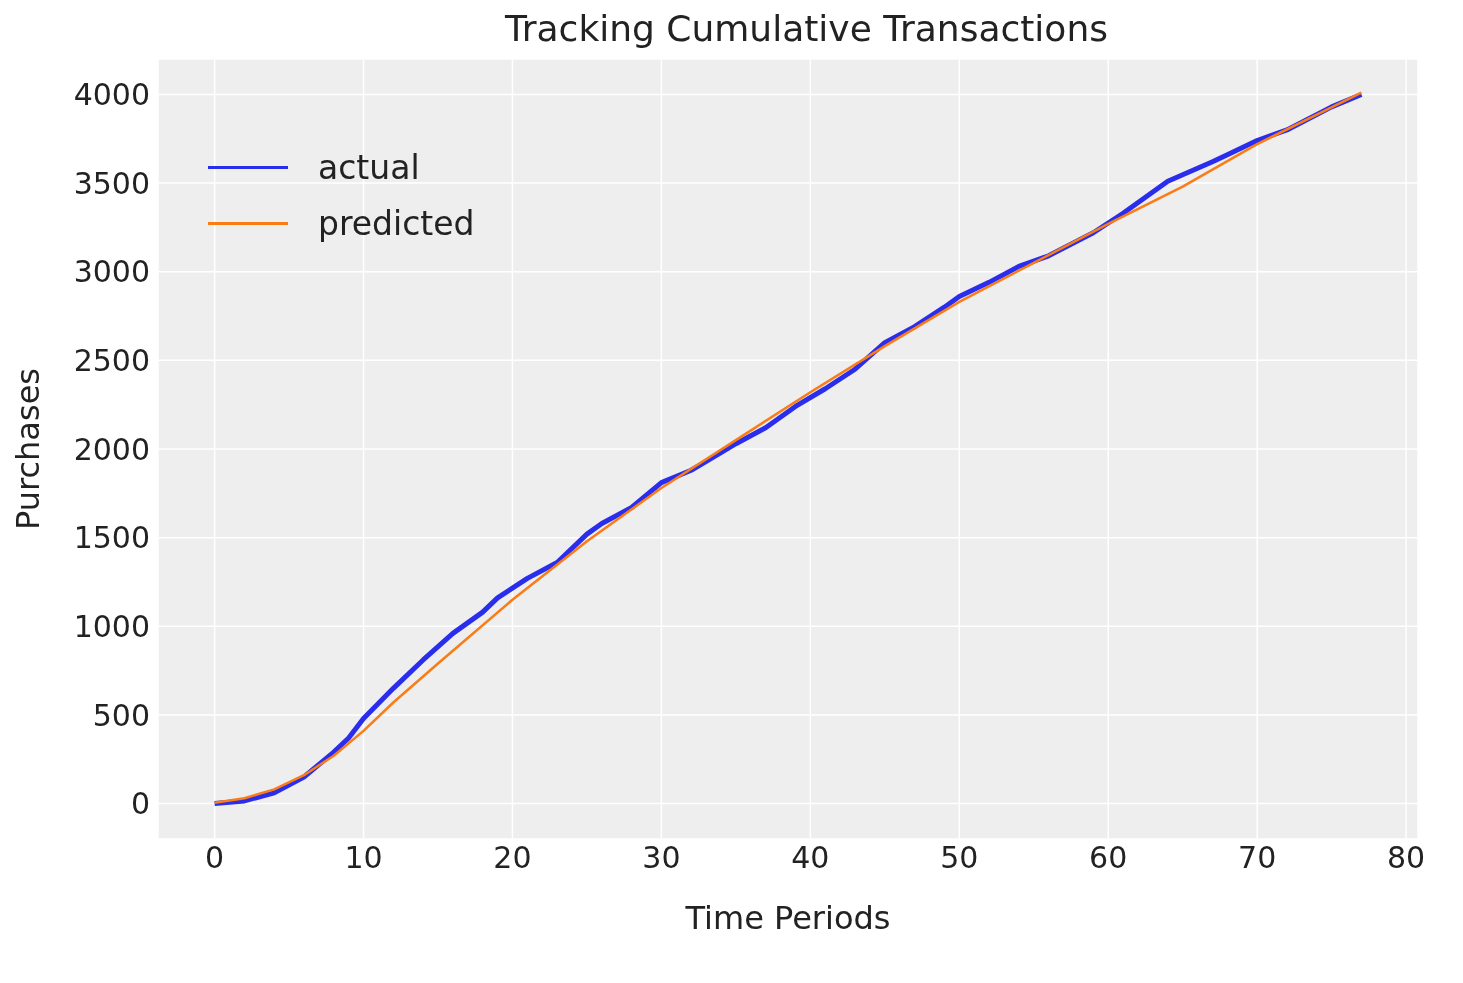  Describe the element at coordinates (369, 167) in the screenshot. I see `legend-label: actual` at that location.